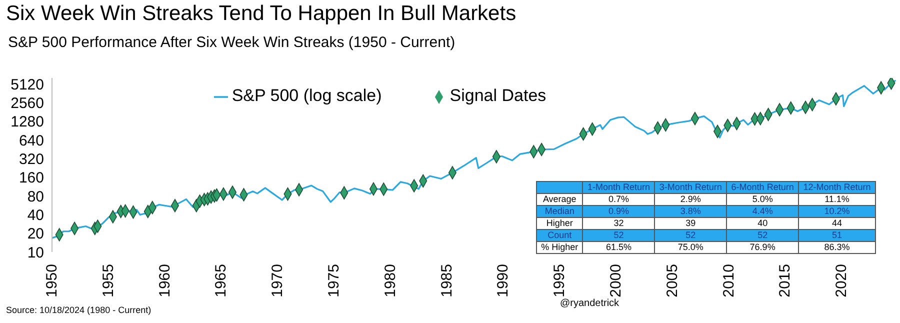 Image resolution: width=900 pixels, height=323 pixels. I want to click on x-tick-label: 1970, so click(277, 281).